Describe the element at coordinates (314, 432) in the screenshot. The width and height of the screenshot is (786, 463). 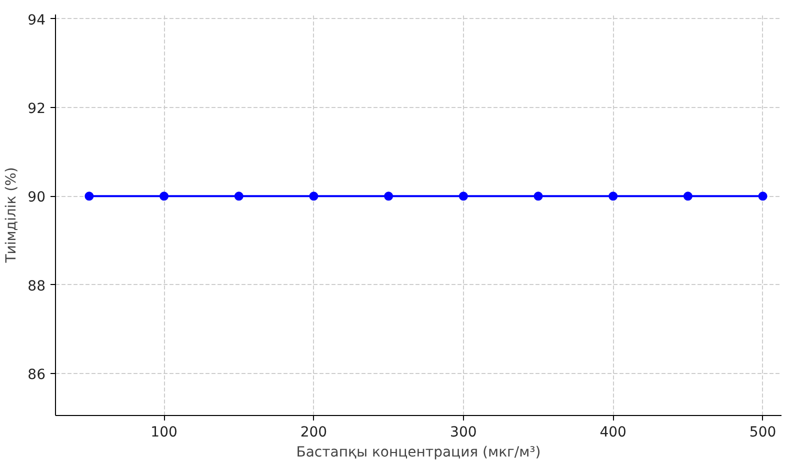
I see `x-tick-label: 200` at that location.